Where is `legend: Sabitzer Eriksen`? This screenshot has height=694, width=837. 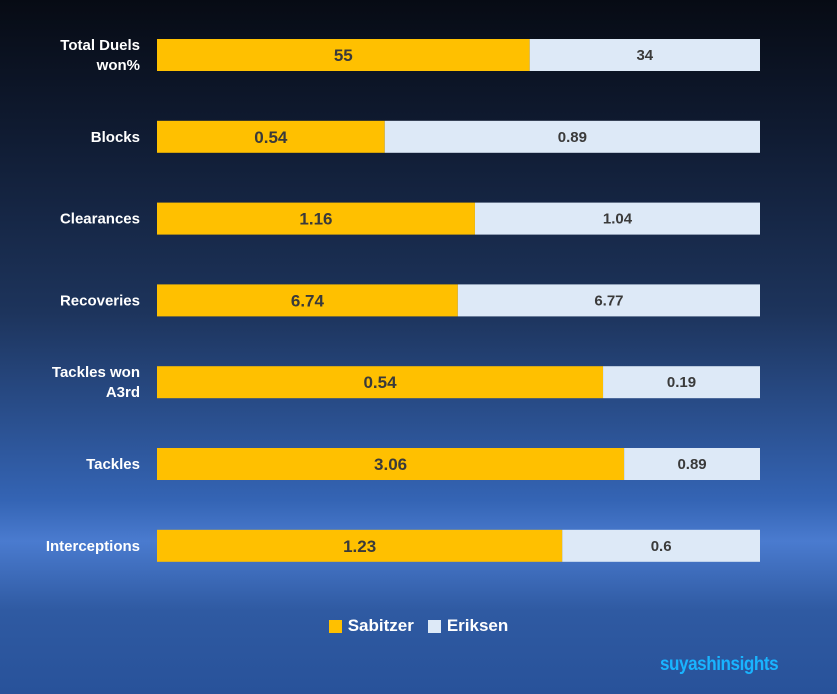
legend: Sabitzer Eriksen is located at coordinates (418, 626).